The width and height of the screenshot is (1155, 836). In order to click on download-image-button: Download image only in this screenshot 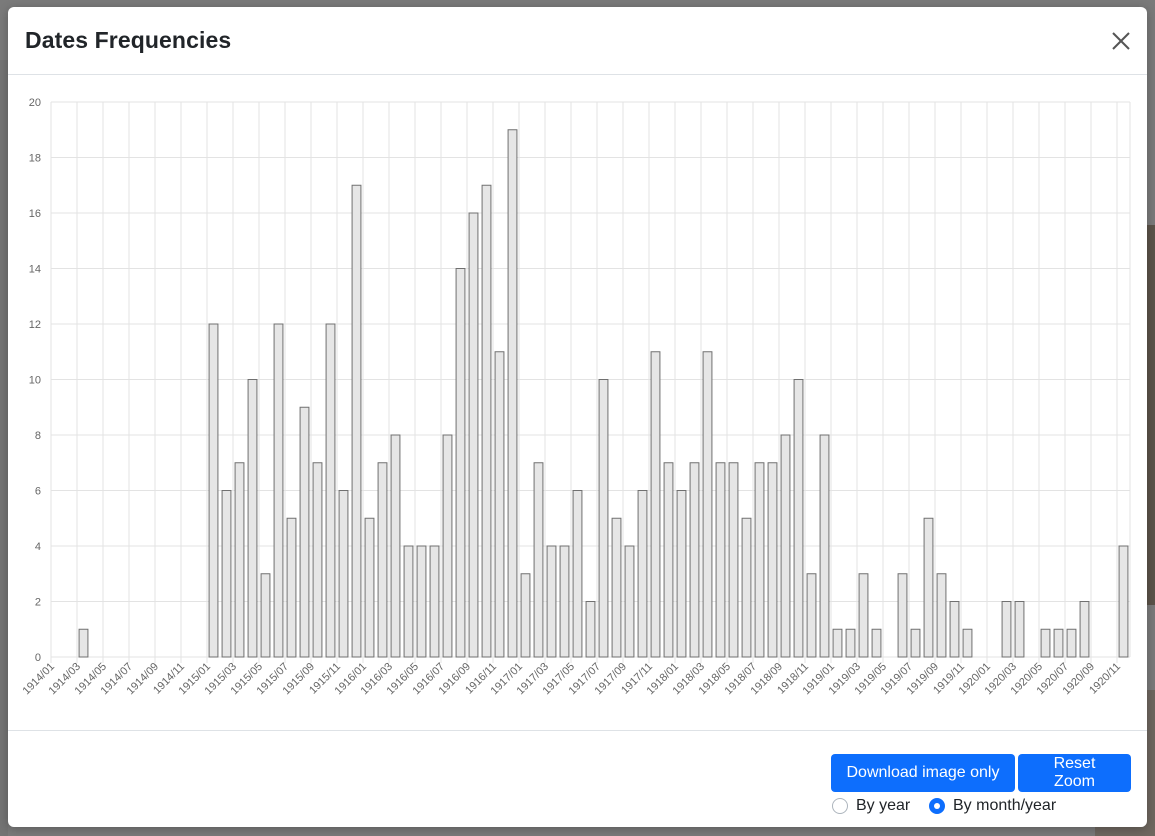, I will do `click(923, 773)`.